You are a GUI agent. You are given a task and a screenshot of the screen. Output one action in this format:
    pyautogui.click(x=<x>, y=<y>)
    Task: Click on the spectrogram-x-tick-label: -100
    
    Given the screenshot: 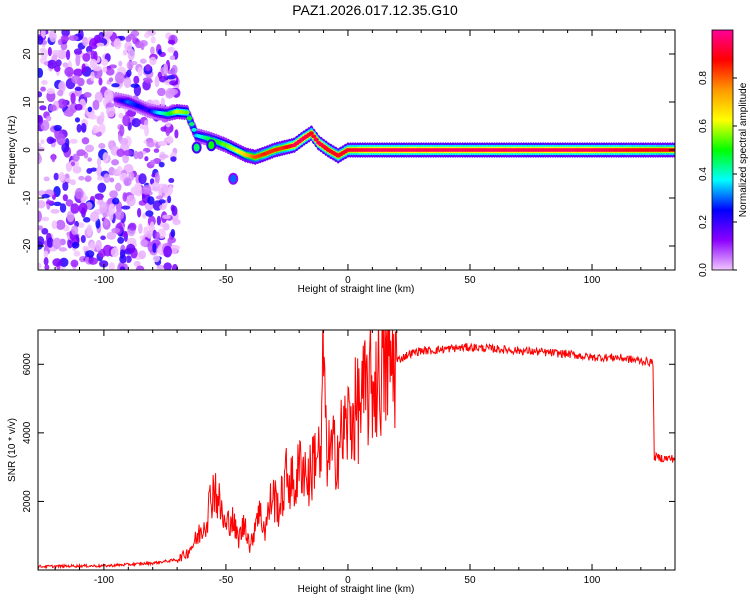 What is the action you would take?
    pyautogui.click(x=104, y=280)
    